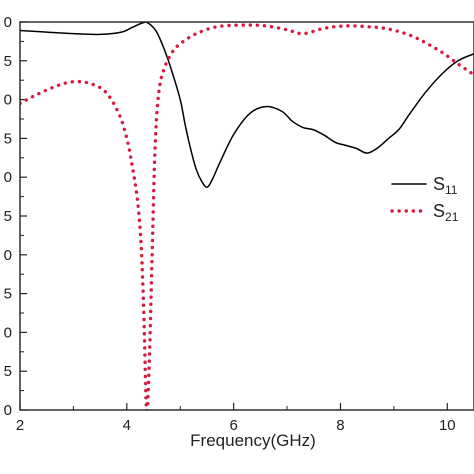 This screenshot has width=474, height=474. What do you see at coordinates (447, 425) in the screenshot?
I see `x-tick-label: 10` at bounding box center [447, 425].